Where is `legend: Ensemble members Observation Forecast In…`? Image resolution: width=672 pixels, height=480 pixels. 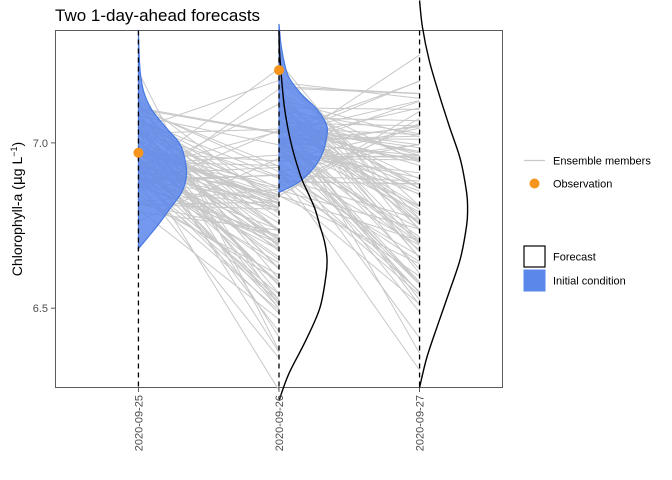
legend: Ensemble members Observation Forecast In… is located at coordinates (587, 224).